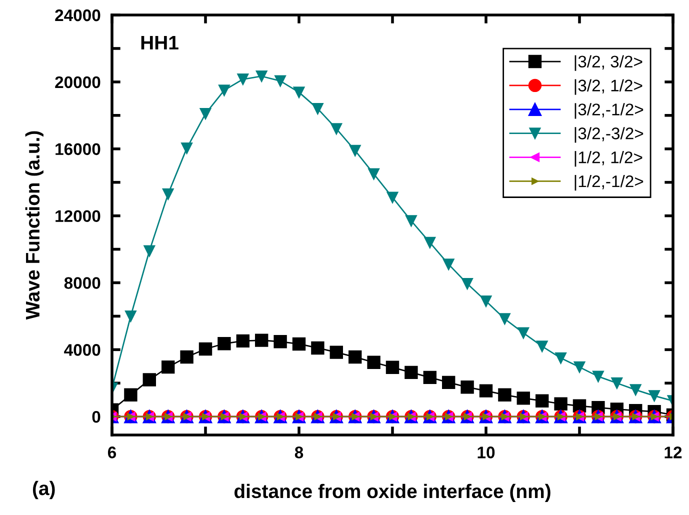  I want to click on y-tick-label: 16000, so click(78, 149).